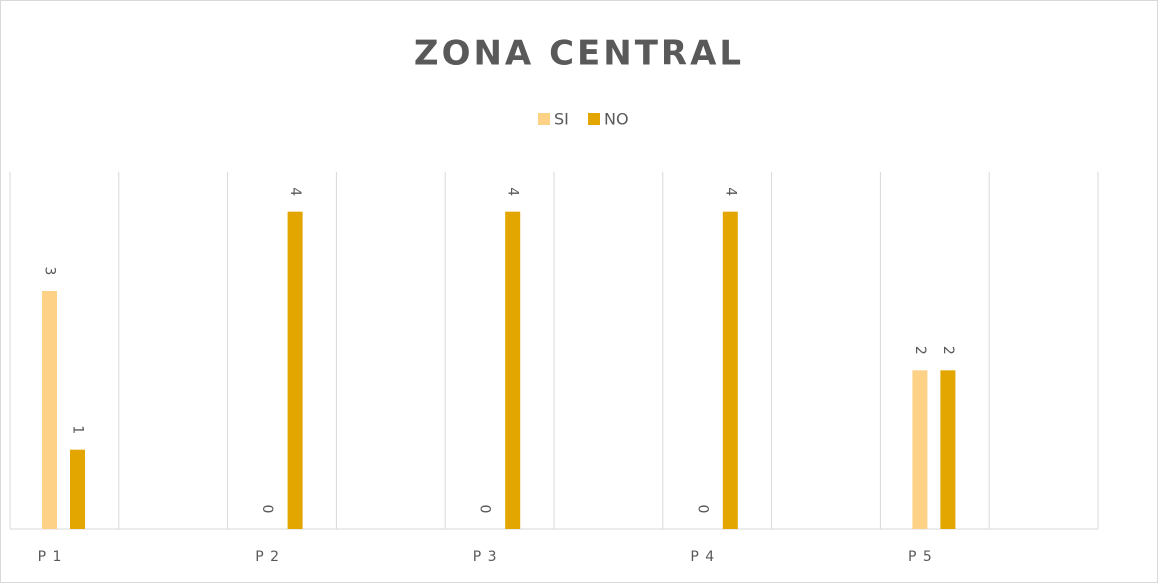  What do you see at coordinates (561, 119) in the screenshot?
I see `legend-label: SI` at bounding box center [561, 119].